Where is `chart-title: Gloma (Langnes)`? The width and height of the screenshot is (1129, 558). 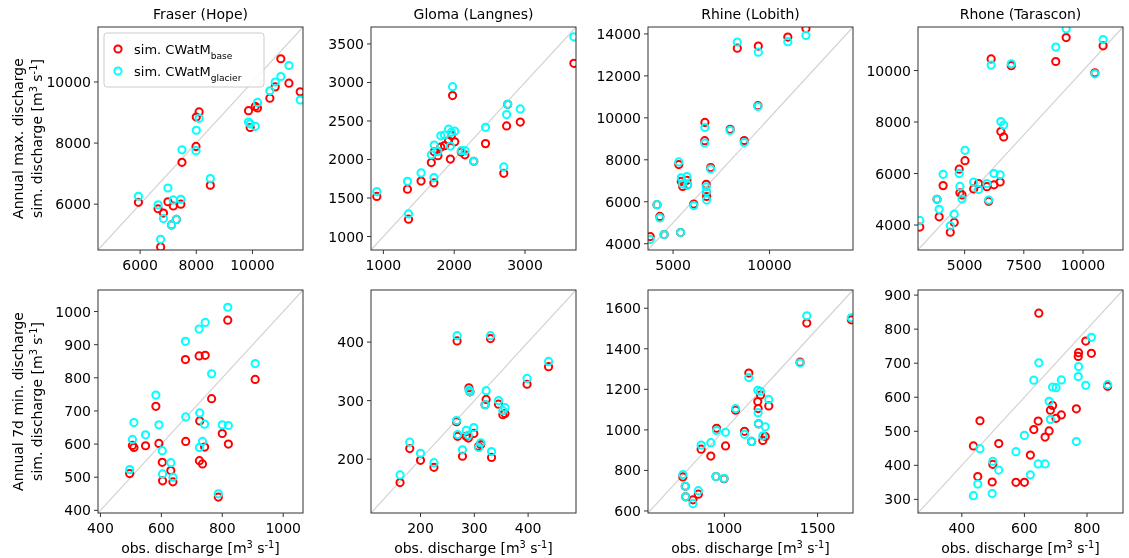
chart-title: Gloma (Langnes) is located at coordinates (473, 14).